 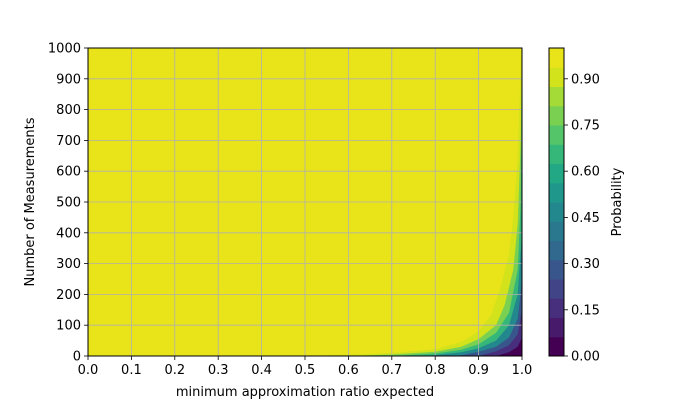 I want to click on x-tick-label: 0.8, so click(x=435, y=370).